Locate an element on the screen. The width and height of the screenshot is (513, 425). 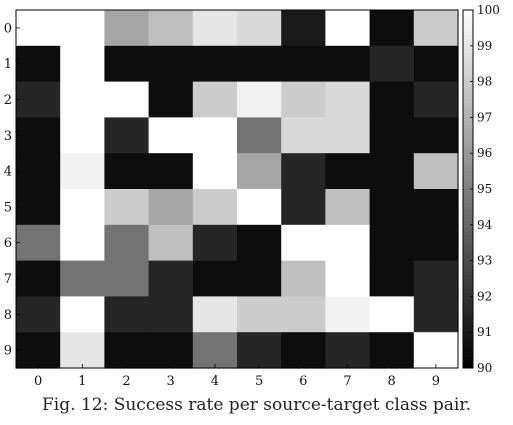
heatmap-cell-r6-c5 is located at coordinates (259, 243).